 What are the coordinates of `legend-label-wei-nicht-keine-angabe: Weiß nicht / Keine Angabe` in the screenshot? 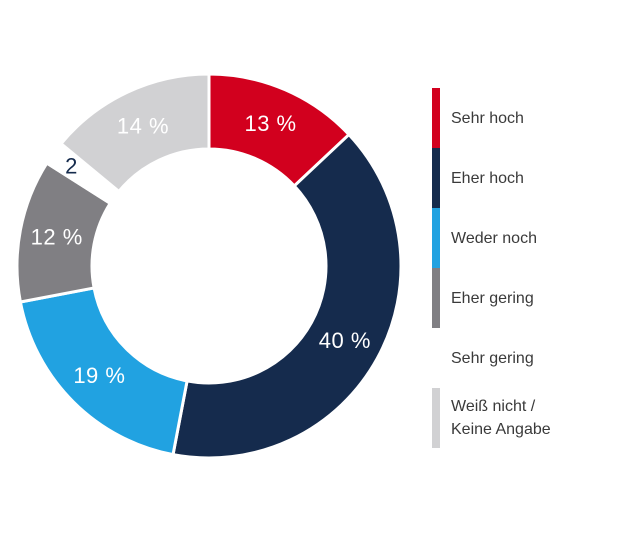 It's located at (501, 418).